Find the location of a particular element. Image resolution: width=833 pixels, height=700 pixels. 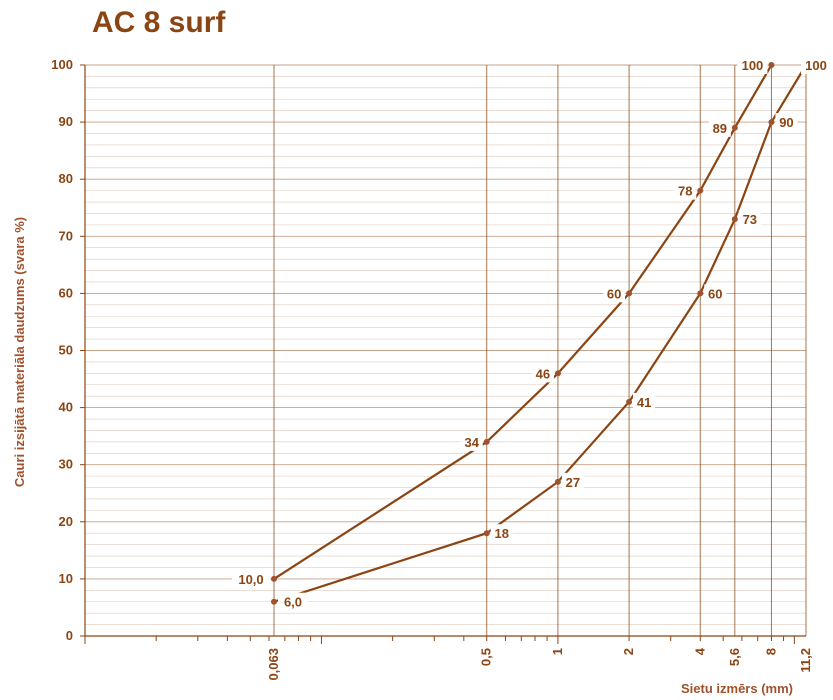

data-label: 41 is located at coordinates (644, 402).